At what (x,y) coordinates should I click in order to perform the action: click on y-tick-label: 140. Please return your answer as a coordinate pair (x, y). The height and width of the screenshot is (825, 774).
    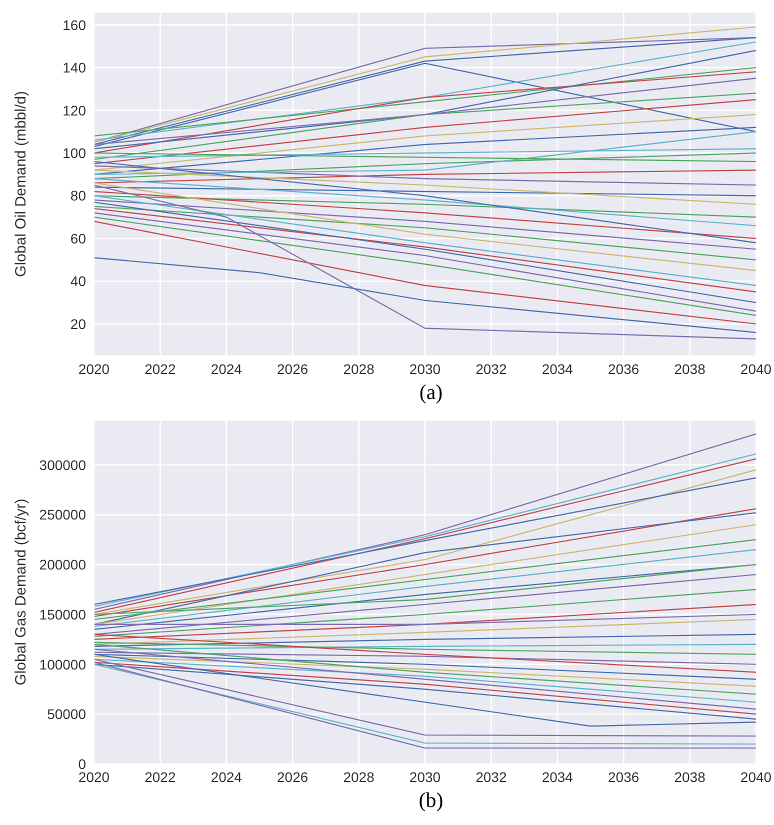
    Looking at the image, I should click on (74, 68).